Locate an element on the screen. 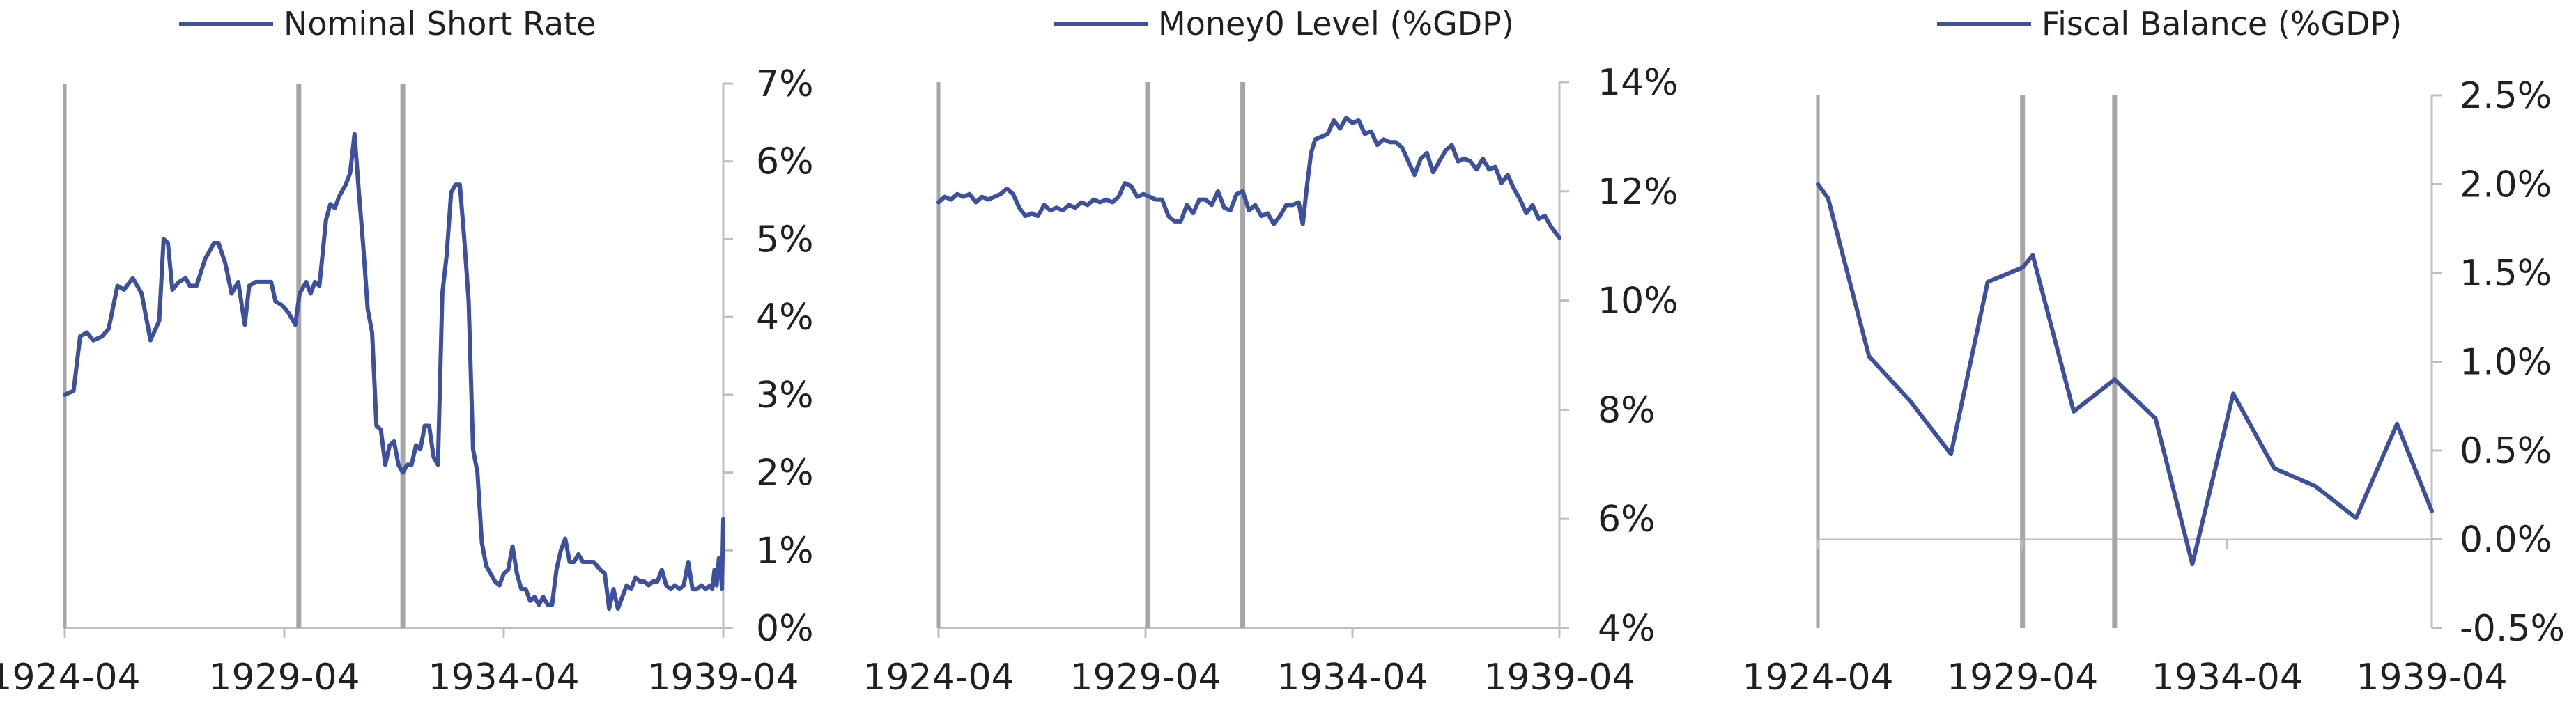 Image resolution: width=2576 pixels, height=704 pixels. legend-label: Money0 Level (%GDP) is located at coordinates (1336, 23).